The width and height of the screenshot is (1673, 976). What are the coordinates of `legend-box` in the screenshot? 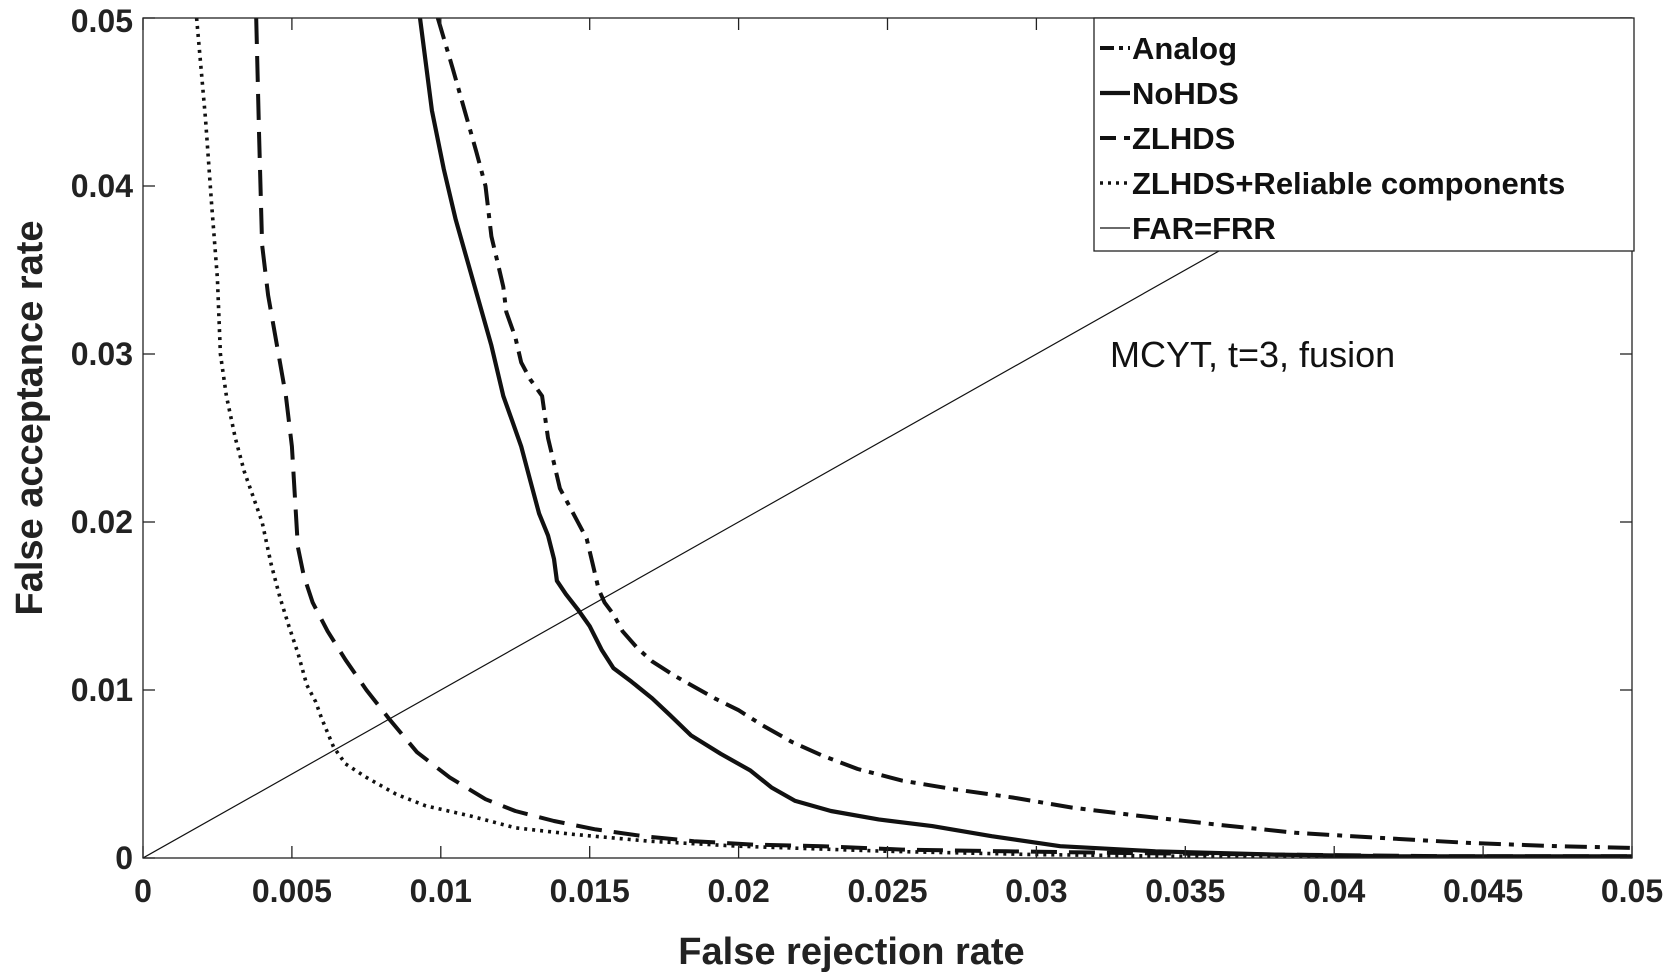 It's located at (1364, 134).